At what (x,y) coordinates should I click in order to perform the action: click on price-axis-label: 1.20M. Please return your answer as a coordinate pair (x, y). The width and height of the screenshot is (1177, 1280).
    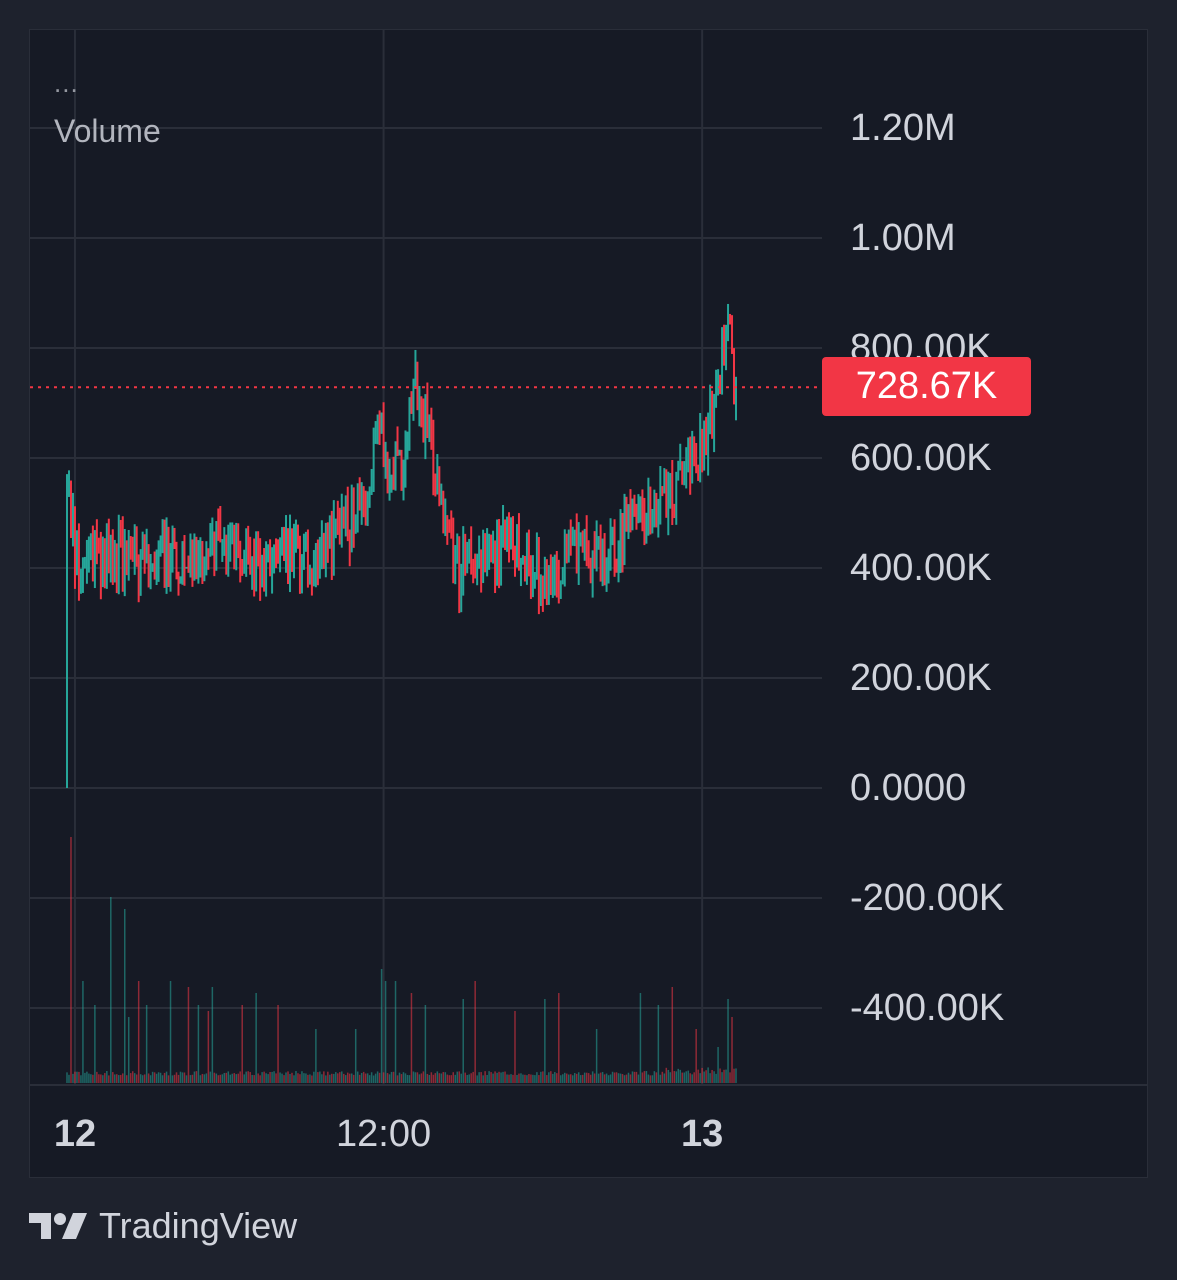
    Looking at the image, I should click on (903, 128).